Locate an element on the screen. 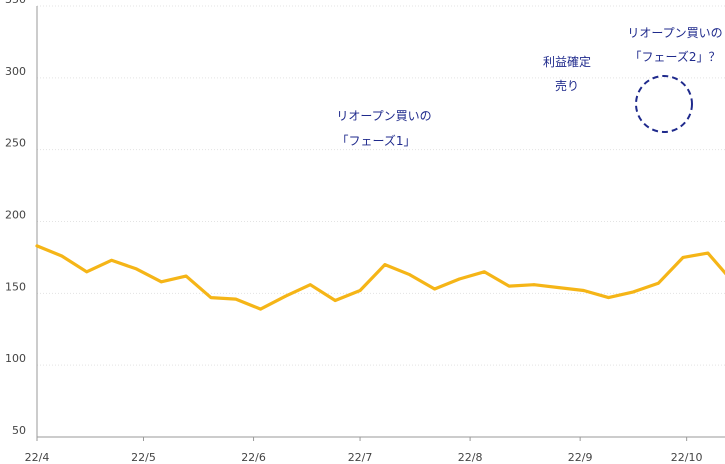  annotation-profit-taking-line2: 売り is located at coordinates (567, 85).